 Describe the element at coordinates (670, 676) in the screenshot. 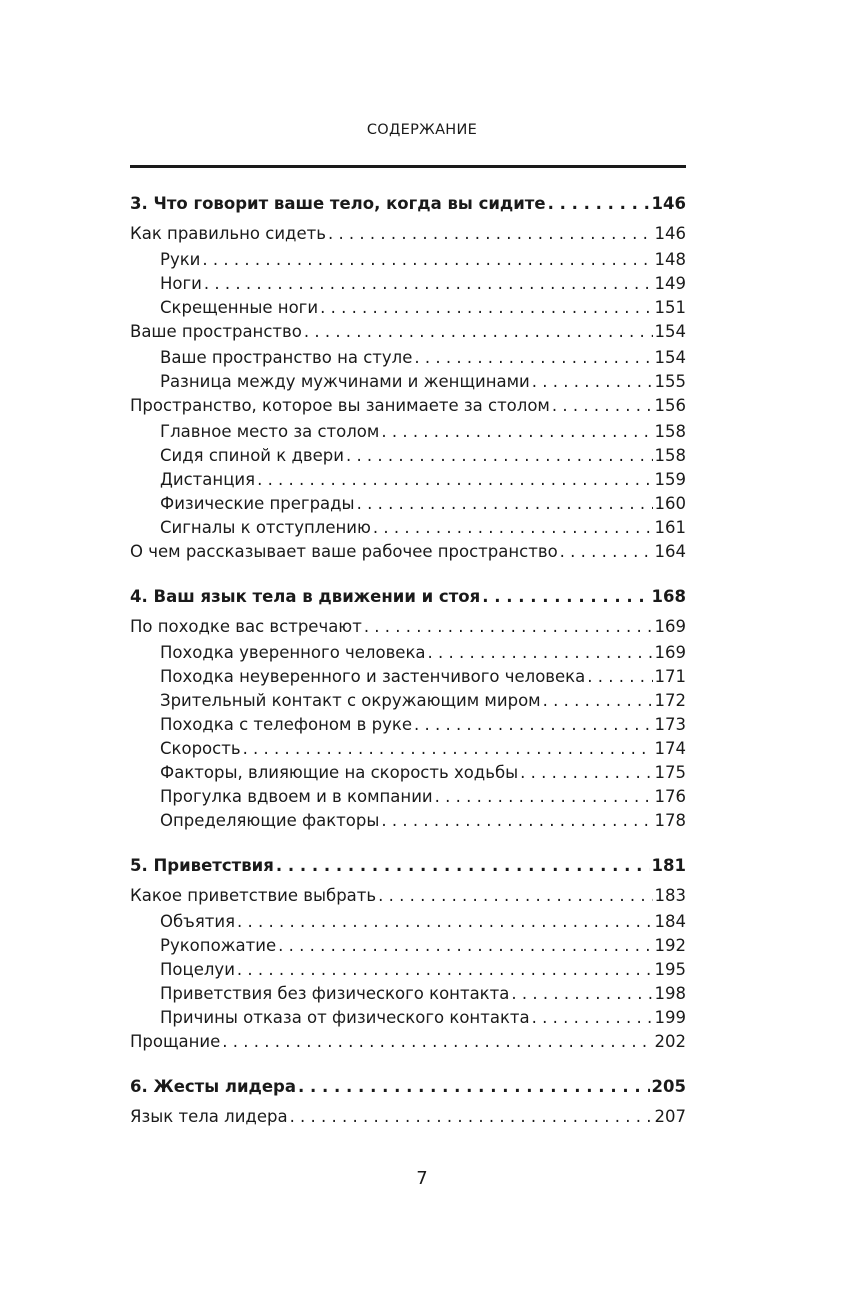

I see `toc-entry-page: 171` at that location.